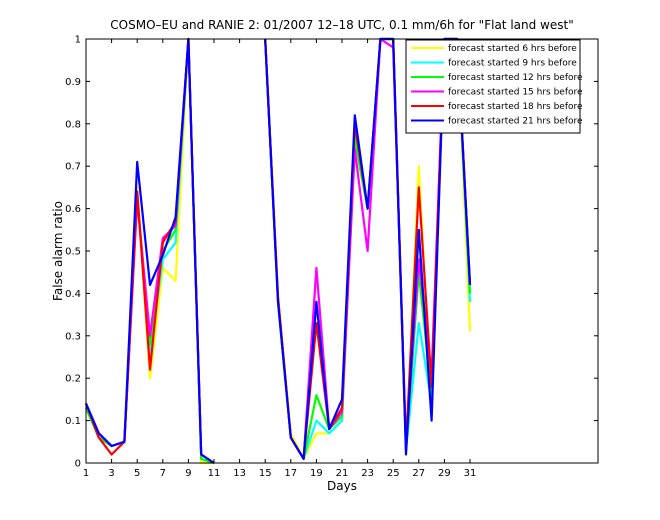 The height and width of the screenshot is (520, 660). What do you see at coordinates (78, 464) in the screenshot?
I see `y-tick-label: 0` at bounding box center [78, 464].